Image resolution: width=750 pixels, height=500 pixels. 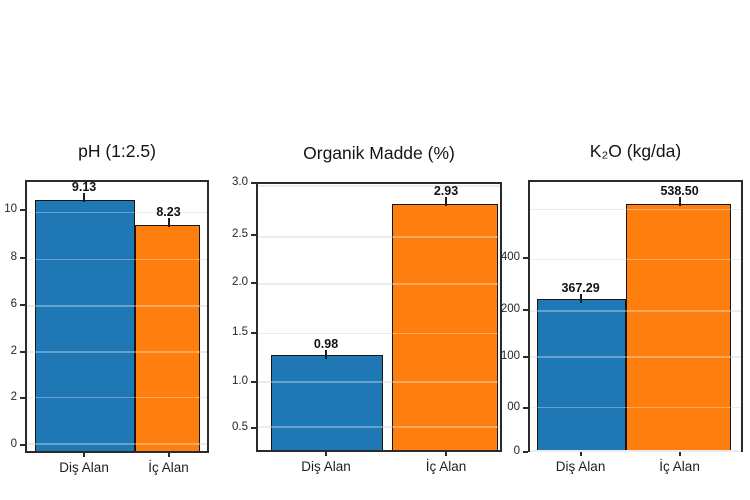 I want to click on y-tick-label: 6, so click(x=13, y=304).